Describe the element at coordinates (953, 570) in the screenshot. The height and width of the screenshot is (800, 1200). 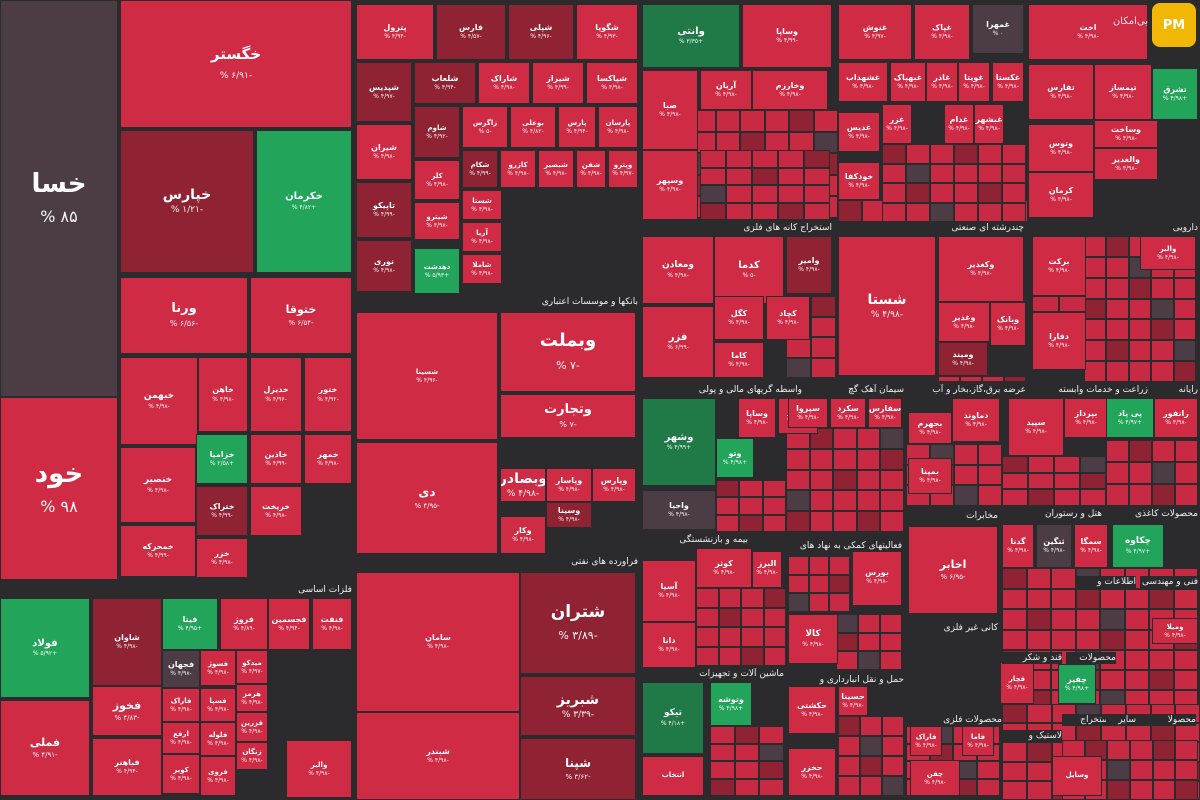
I see `stock-tile: اخابر % ۶/۹۵-` at that location.